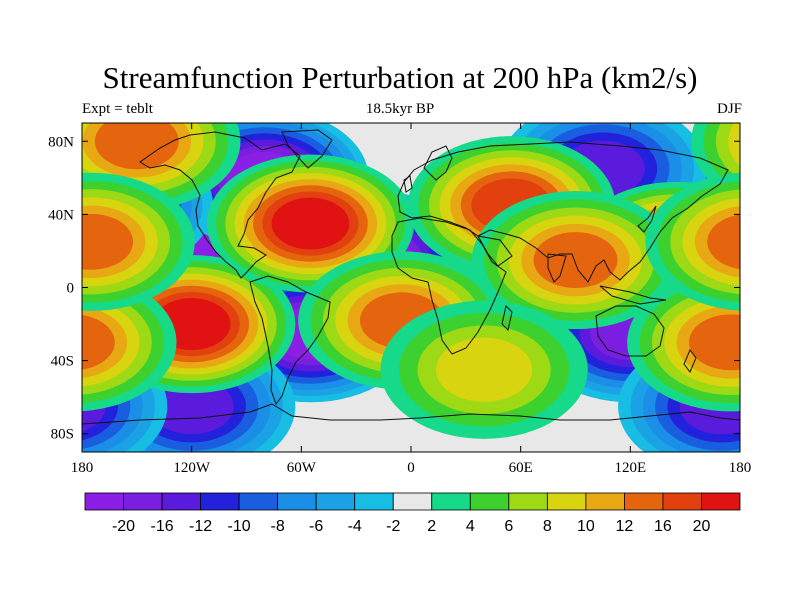 The width and height of the screenshot is (800, 600). I want to click on colorbar-label: -8, so click(278, 526).